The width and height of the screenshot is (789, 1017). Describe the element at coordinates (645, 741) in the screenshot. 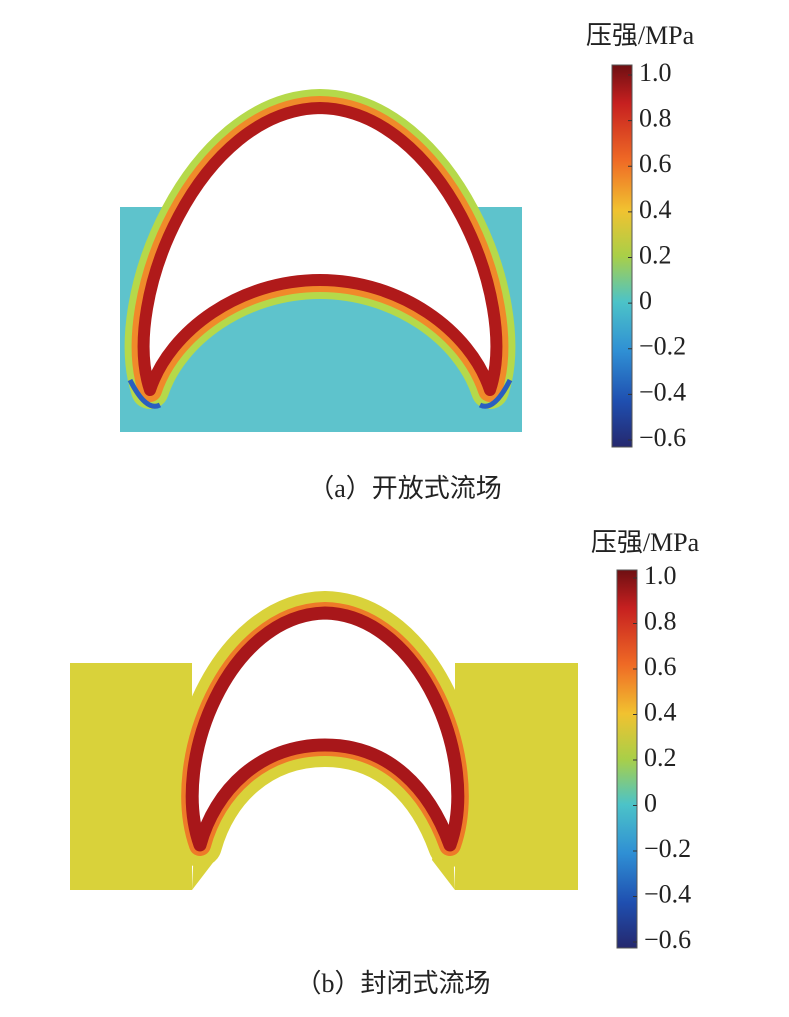

I see `colorbar-b: 压强/MPa 1.0 0.8 0.6 0.4 0.2 0 −0.2 −0.4 −0.6` at that location.